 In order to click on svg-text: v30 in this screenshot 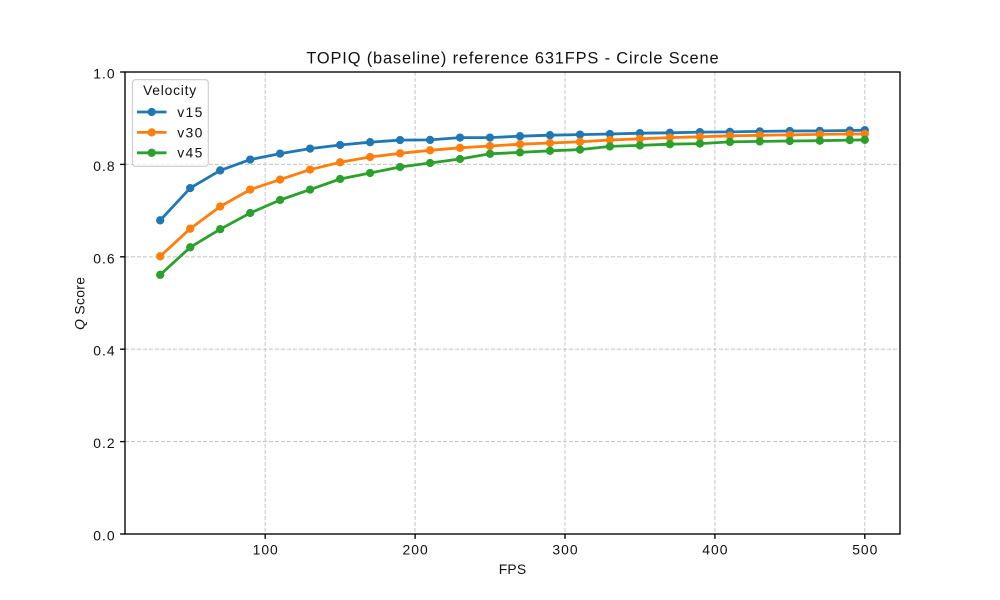, I will do `click(190, 132)`.